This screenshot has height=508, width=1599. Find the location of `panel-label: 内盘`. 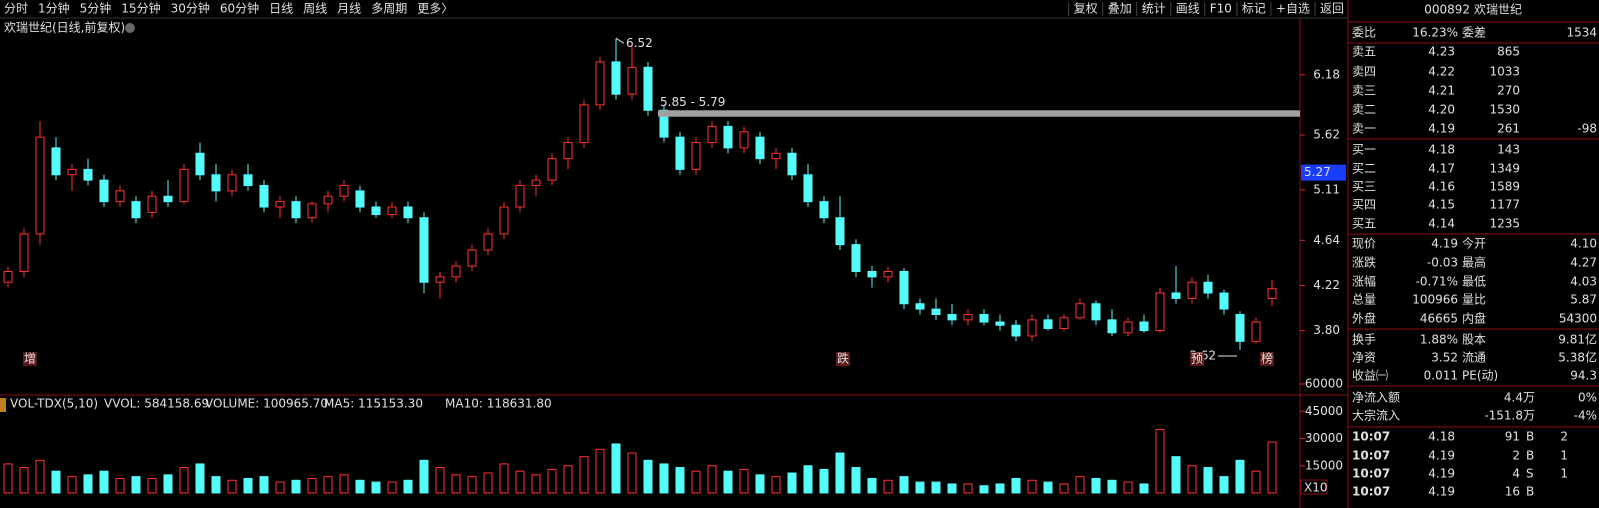

panel-label: 内盘 is located at coordinates (1474, 318).